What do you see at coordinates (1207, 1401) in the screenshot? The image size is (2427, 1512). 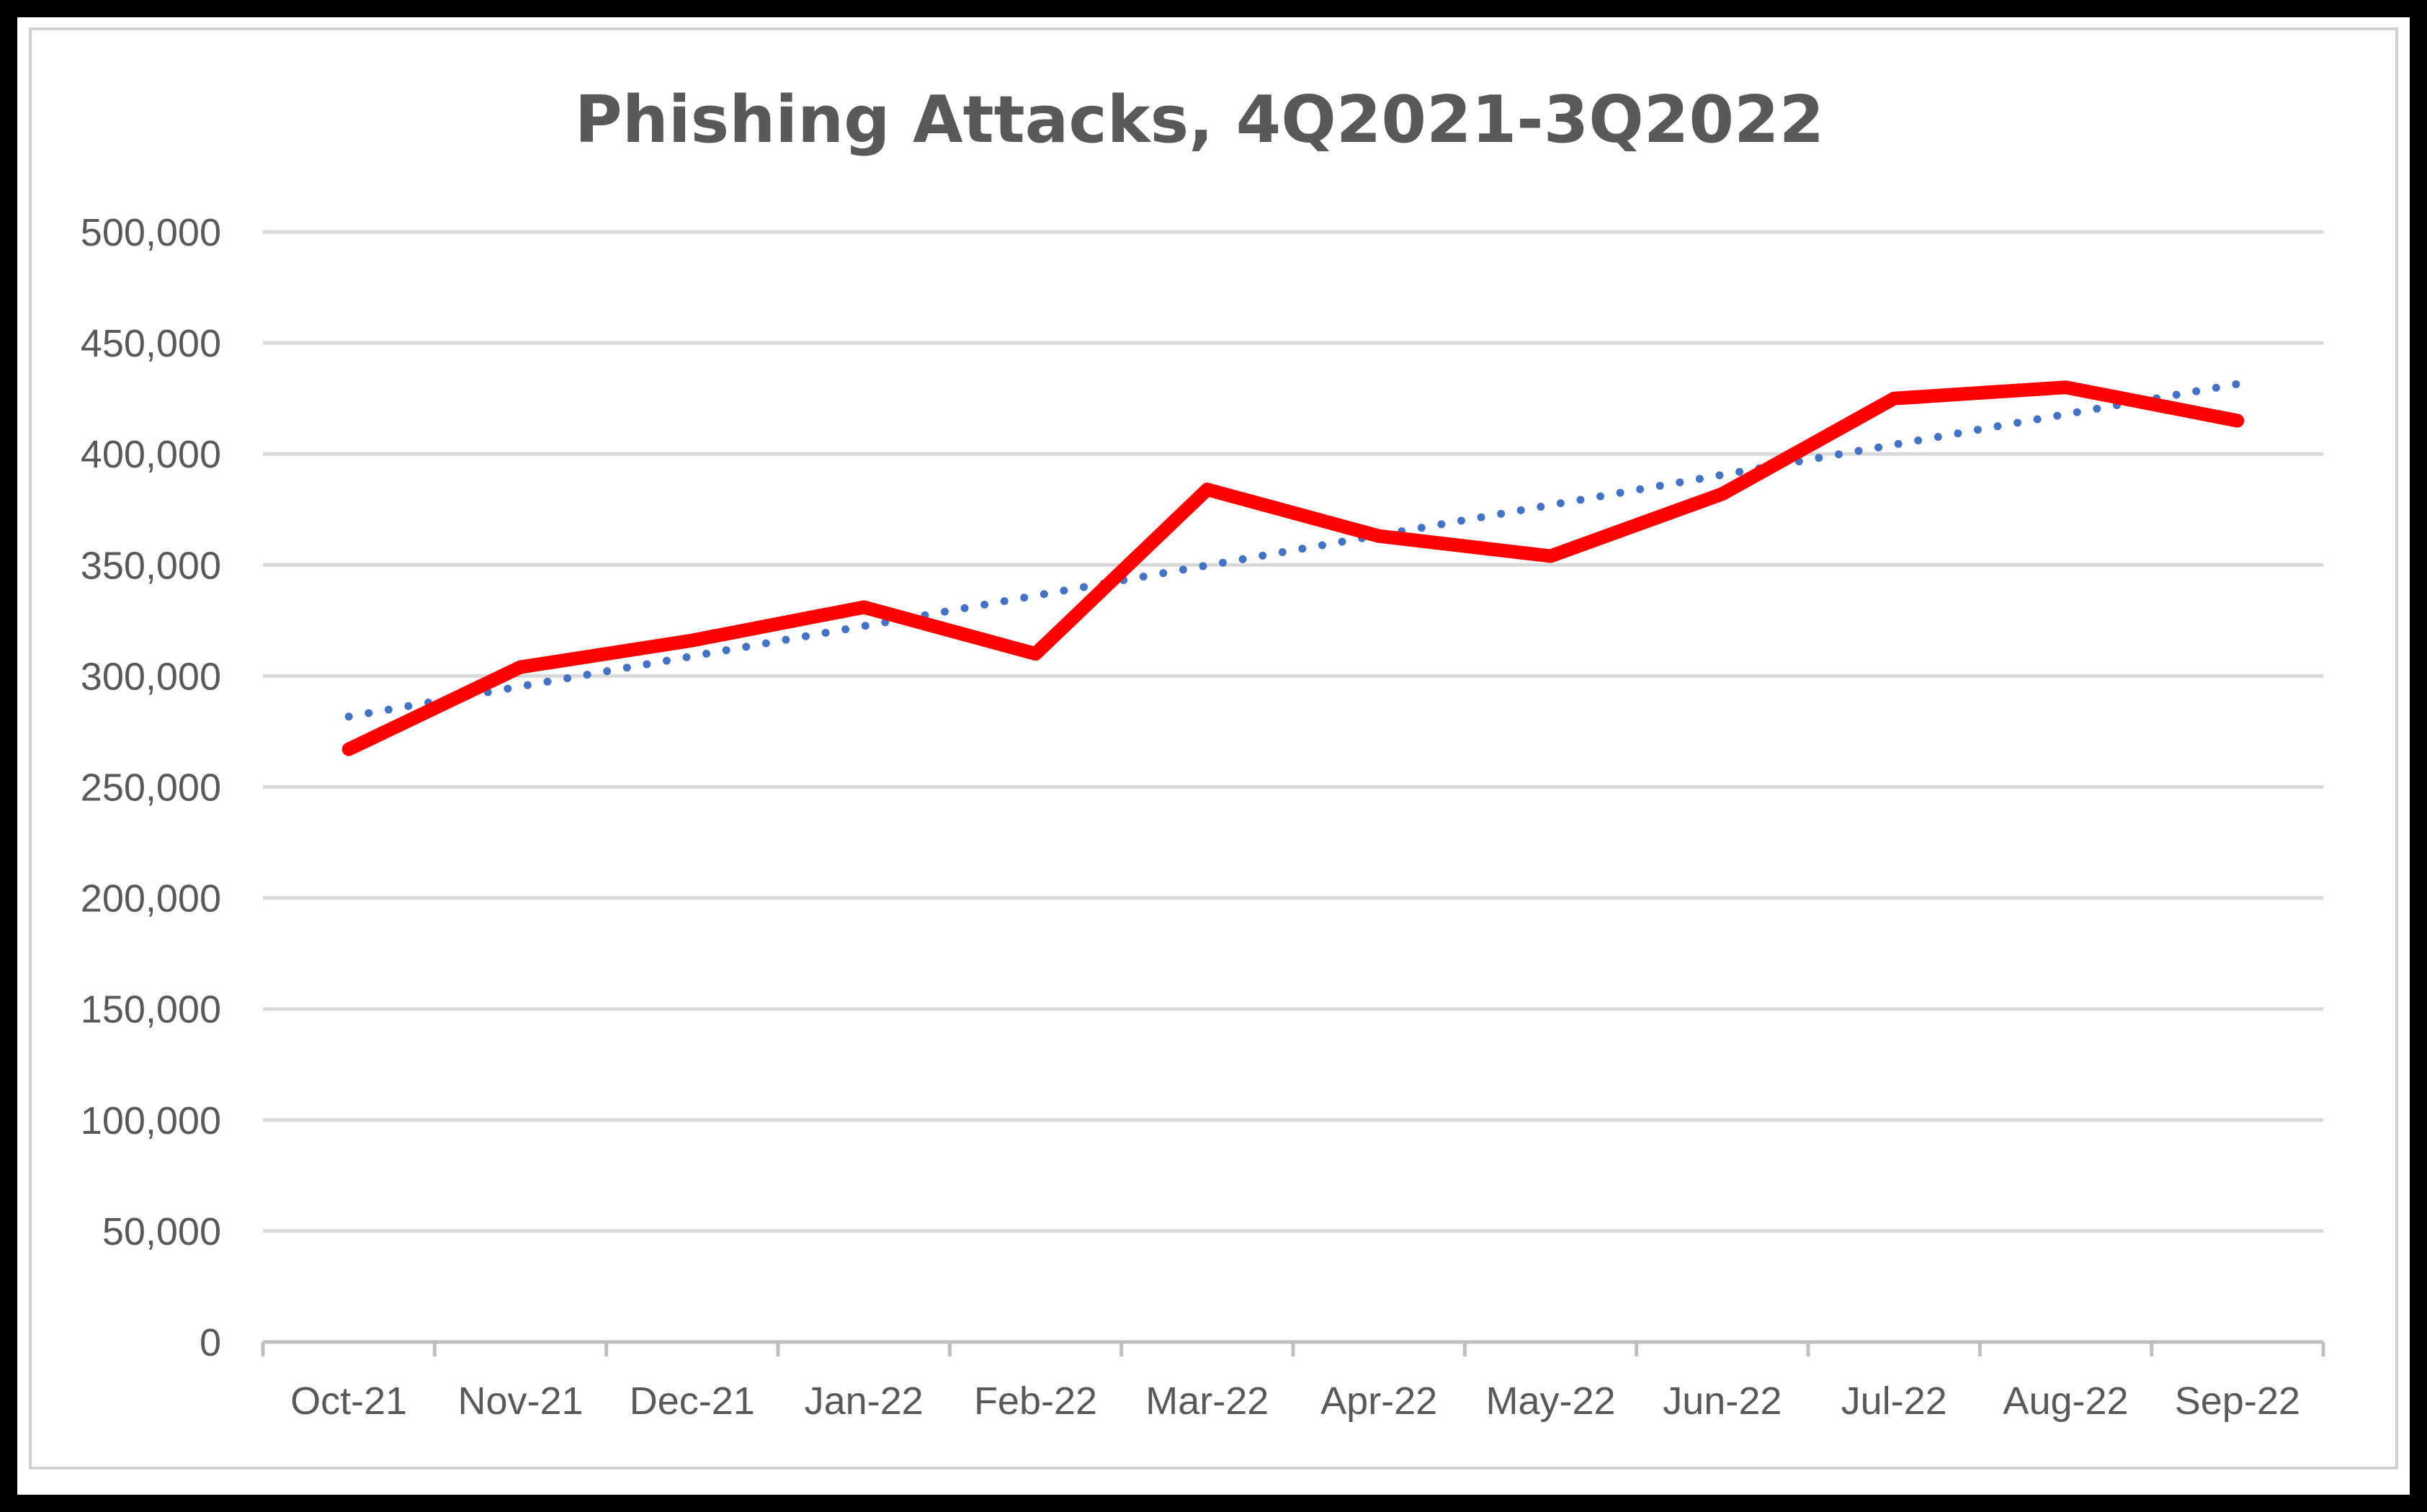 I see `x-tick-label: Mar-22` at bounding box center [1207, 1401].